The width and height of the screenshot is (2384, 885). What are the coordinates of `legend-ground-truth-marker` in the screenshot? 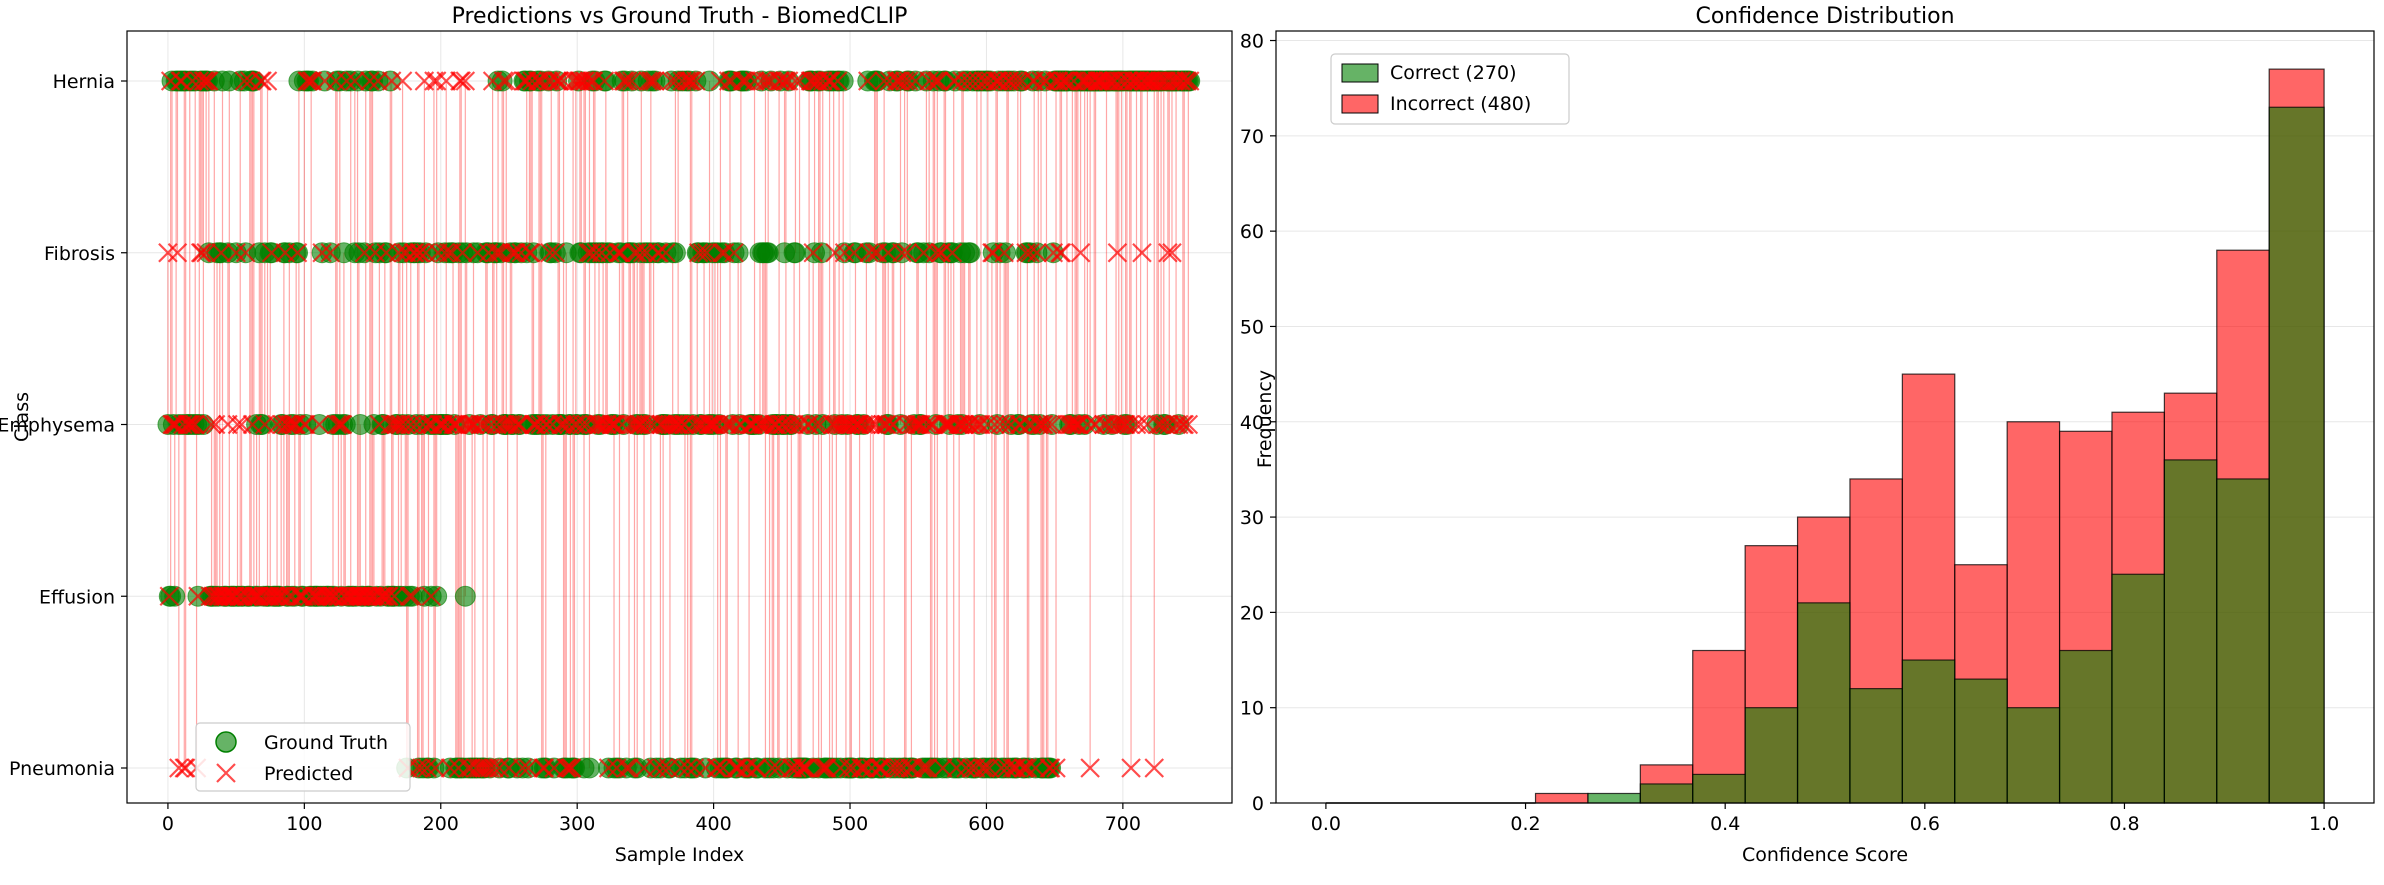 It's located at (226, 742).